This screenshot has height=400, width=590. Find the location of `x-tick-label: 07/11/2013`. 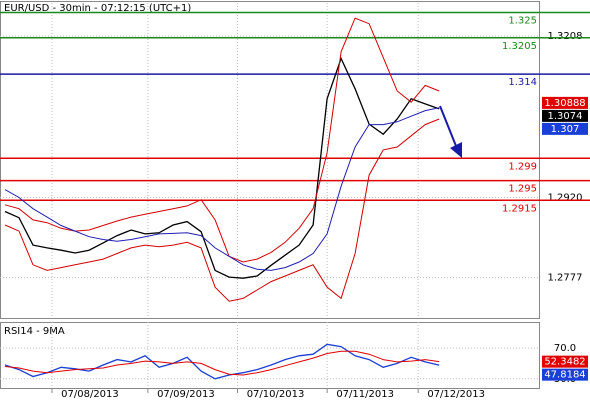

x-tick-label: 07/11/2013 is located at coordinates (365, 394).